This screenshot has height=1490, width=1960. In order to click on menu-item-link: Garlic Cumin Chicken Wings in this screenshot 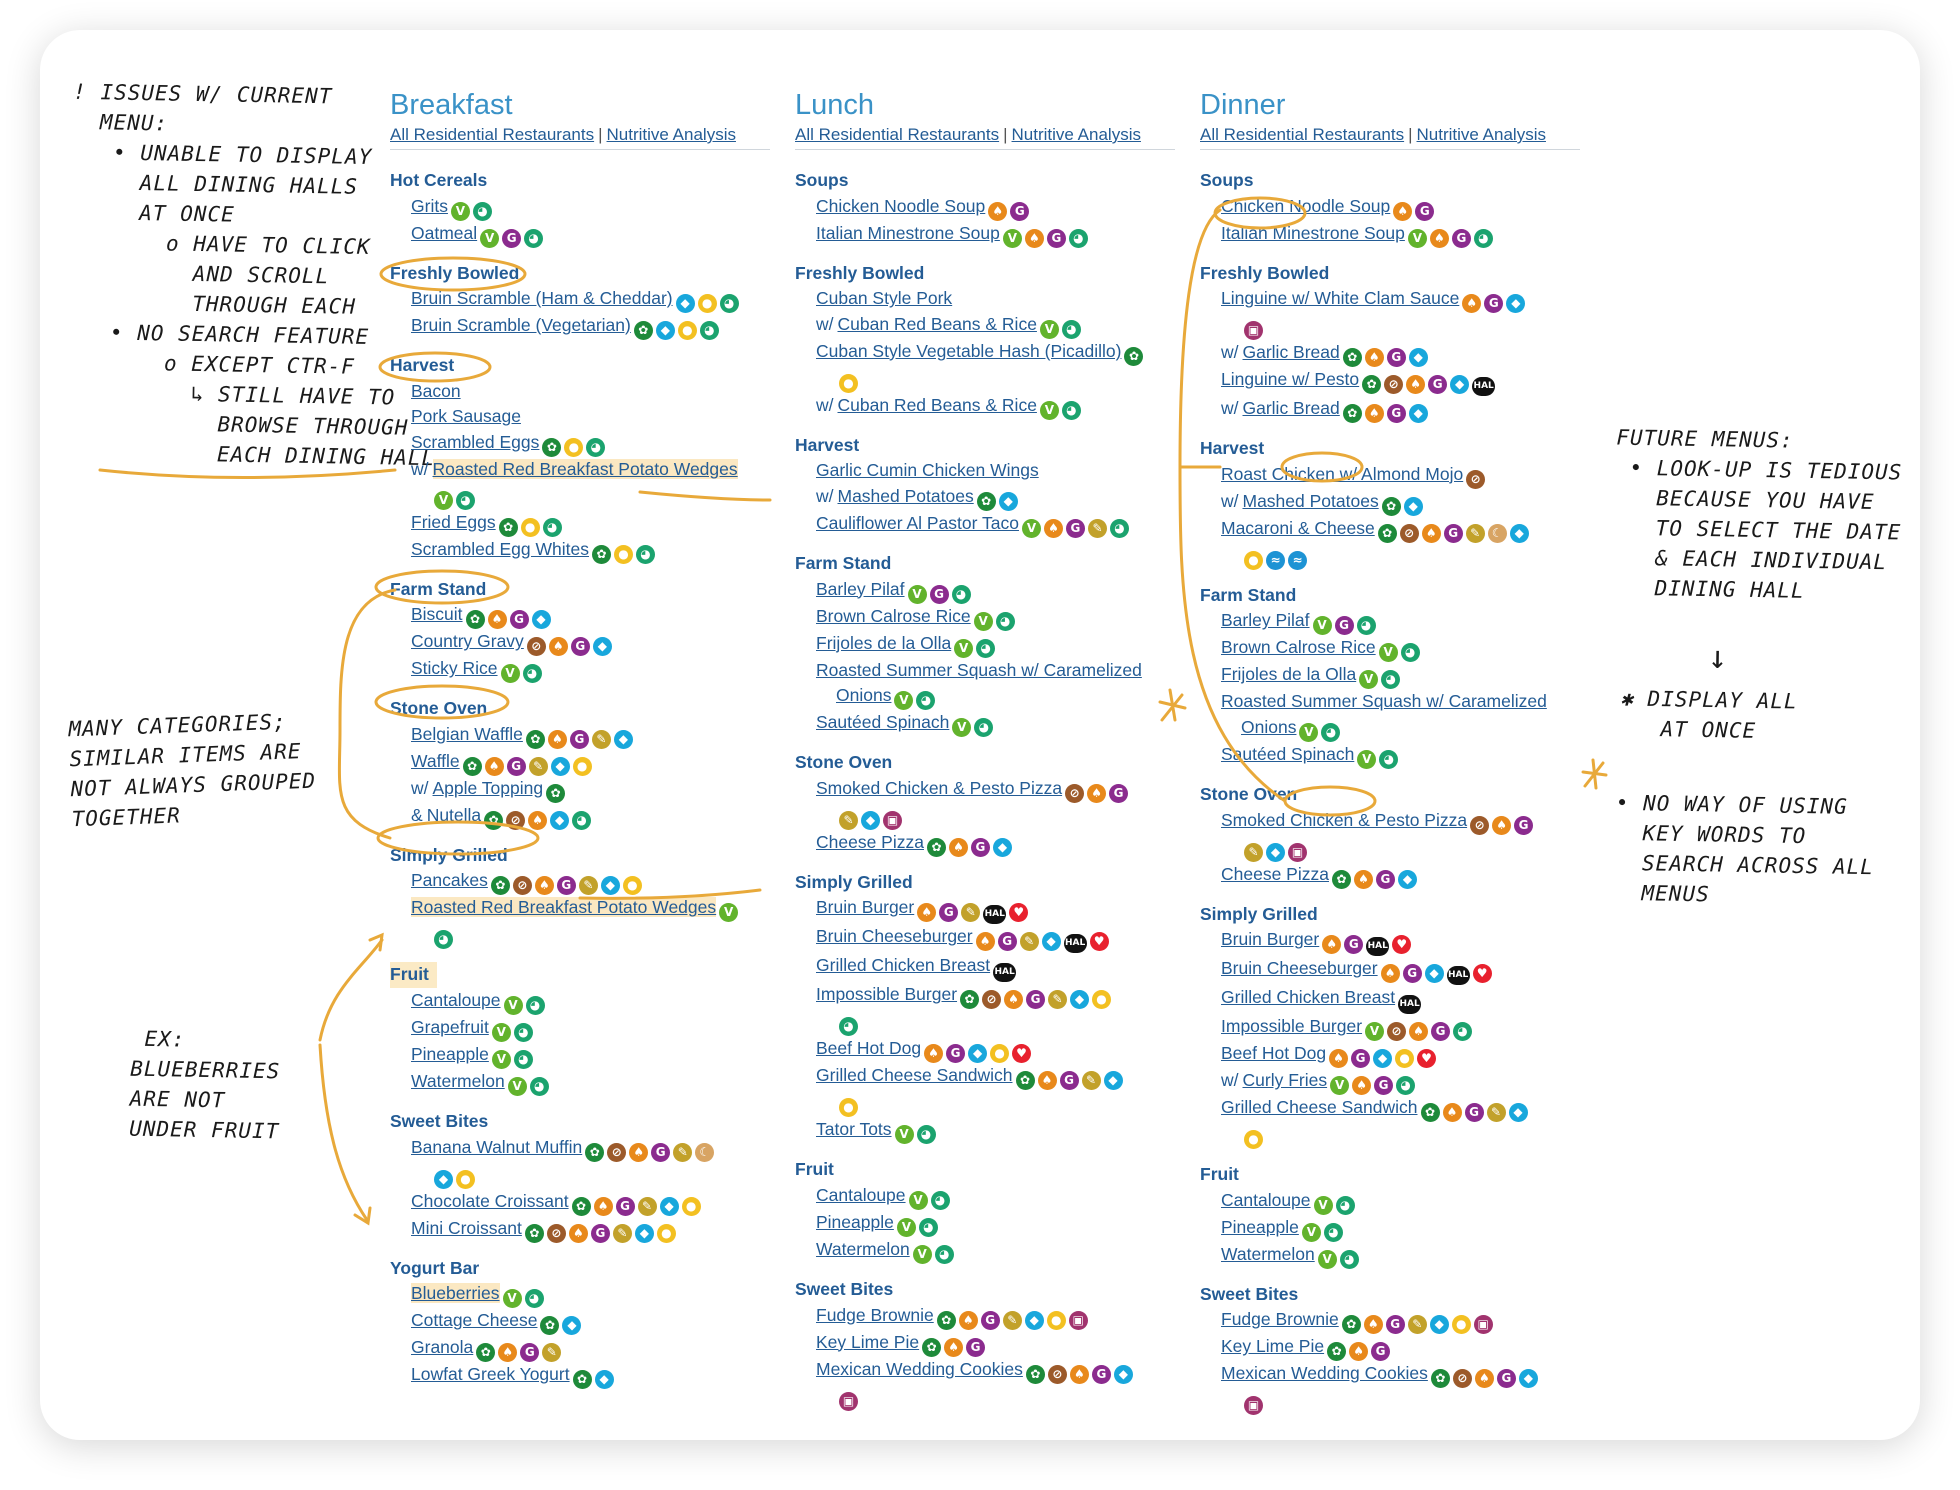, I will do `click(927, 470)`.